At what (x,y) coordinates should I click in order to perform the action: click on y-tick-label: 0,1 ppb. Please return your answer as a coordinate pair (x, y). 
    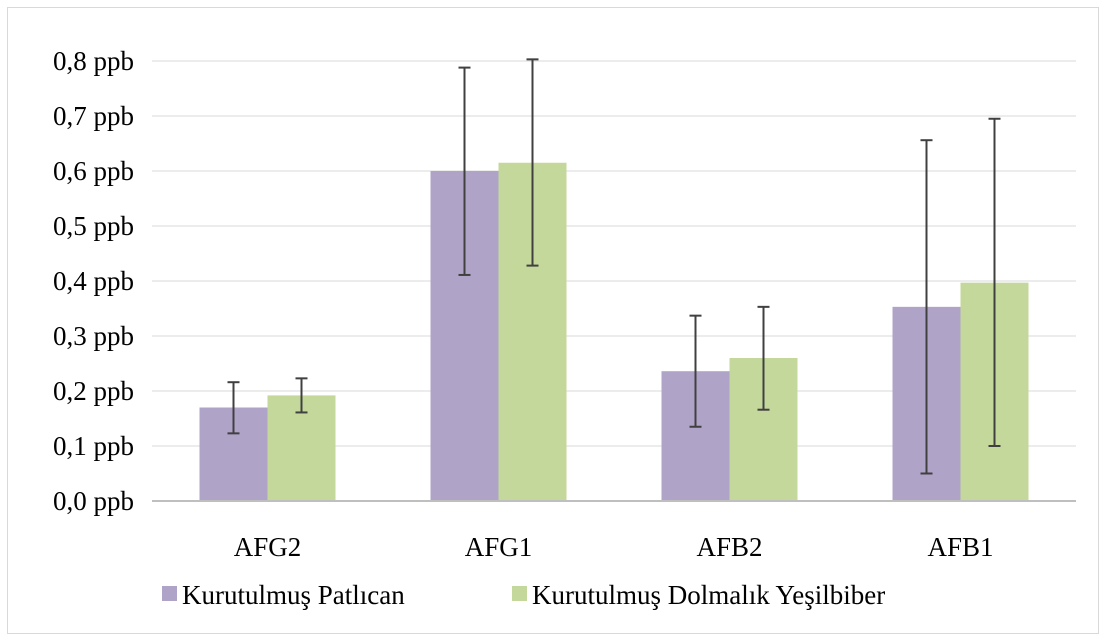
    Looking at the image, I should click on (93, 446).